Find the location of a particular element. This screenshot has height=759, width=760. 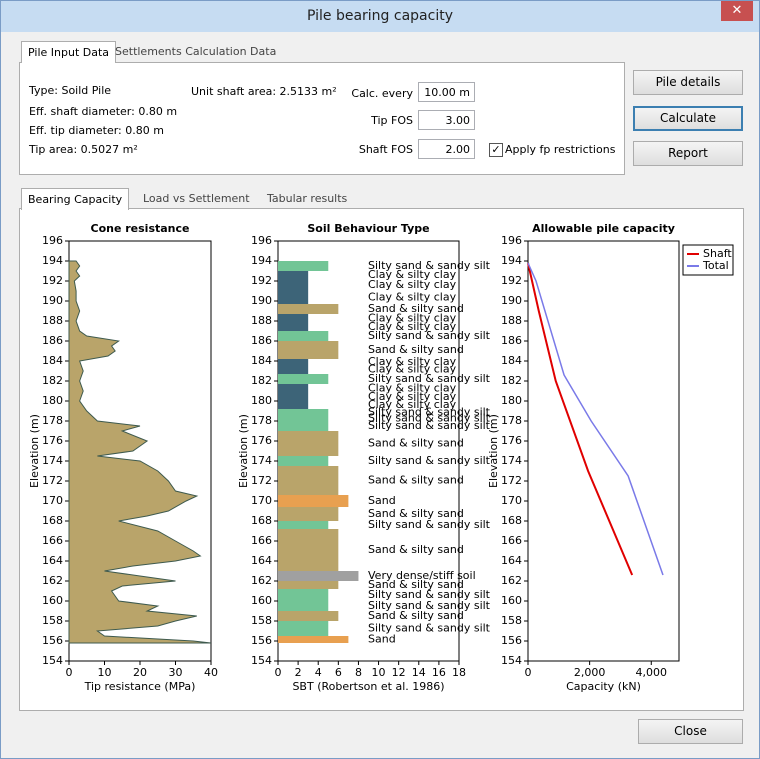

x-tick-label: 6 is located at coordinates (338, 672).